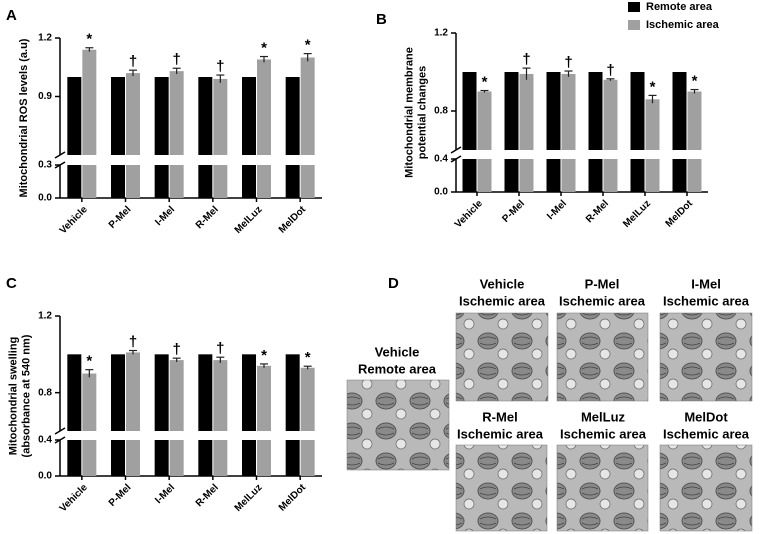 This screenshot has width=762, height=534. What do you see at coordinates (557, 210) in the screenshot?
I see `x-tick-label: I-Mel` at bounding box center [557, 210].